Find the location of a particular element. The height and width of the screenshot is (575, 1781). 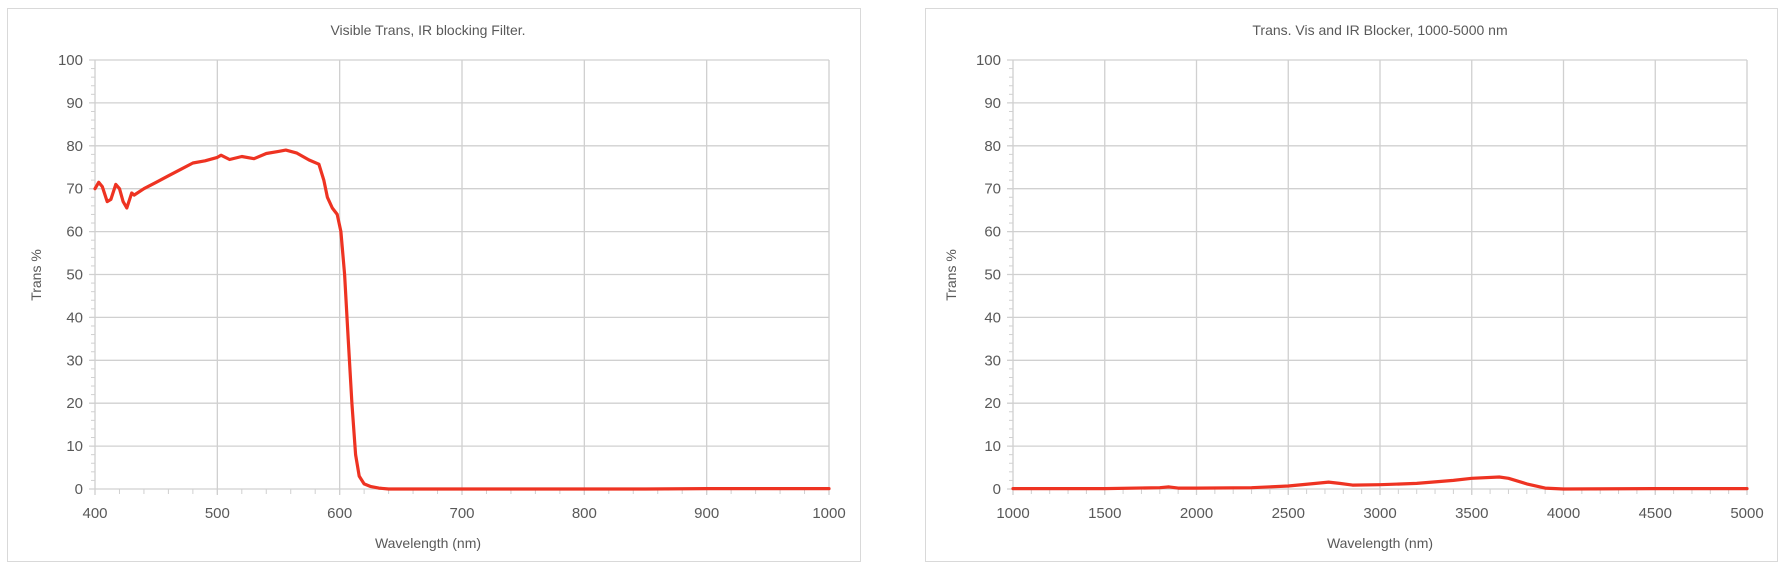

x-tick-label: 5000 is located at coordinates (1746, 513).